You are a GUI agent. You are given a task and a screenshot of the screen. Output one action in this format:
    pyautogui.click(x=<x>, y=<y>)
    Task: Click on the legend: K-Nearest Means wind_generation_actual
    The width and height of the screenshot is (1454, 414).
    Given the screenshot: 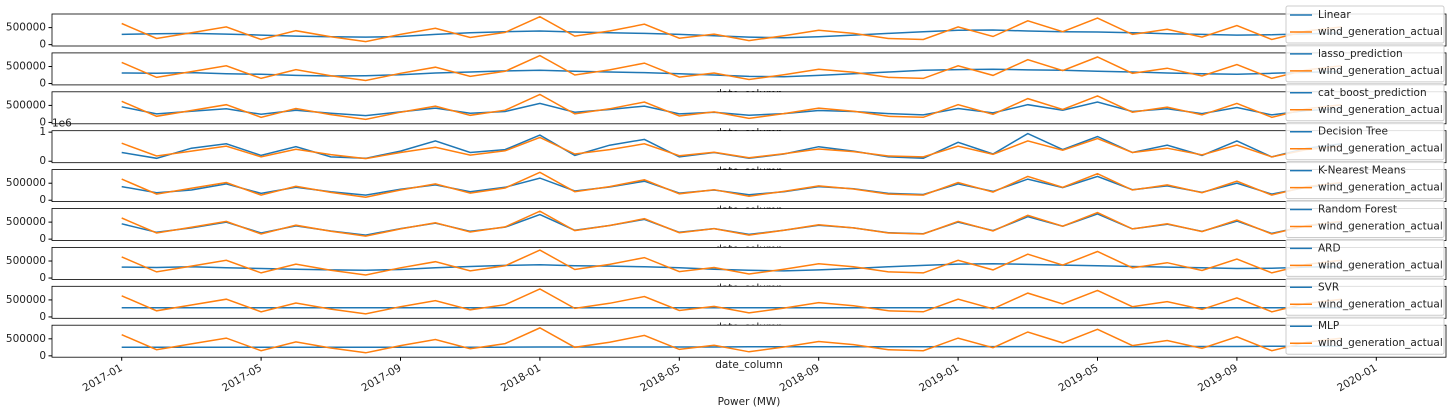 What is the action you would take?
    pyautogui.click(x=1365, y=180)
    